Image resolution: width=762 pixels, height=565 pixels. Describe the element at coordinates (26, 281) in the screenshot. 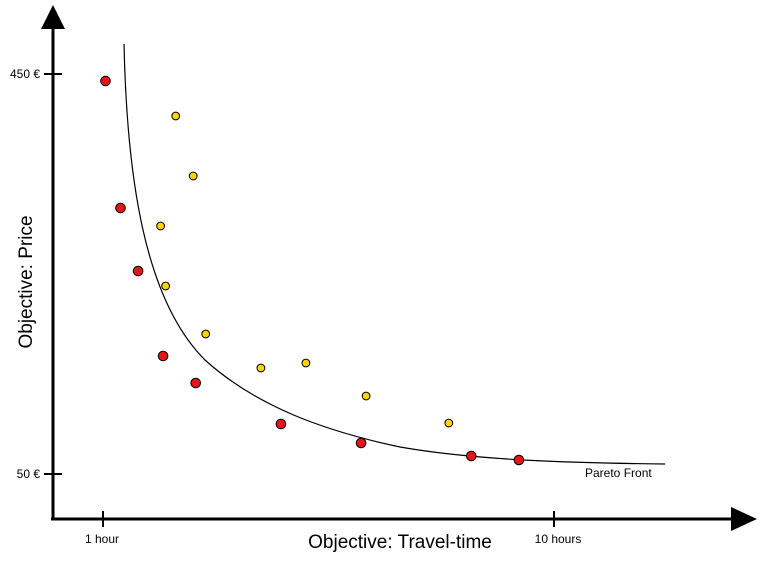

I see `y-axis-title: Objective: Price` at that location.